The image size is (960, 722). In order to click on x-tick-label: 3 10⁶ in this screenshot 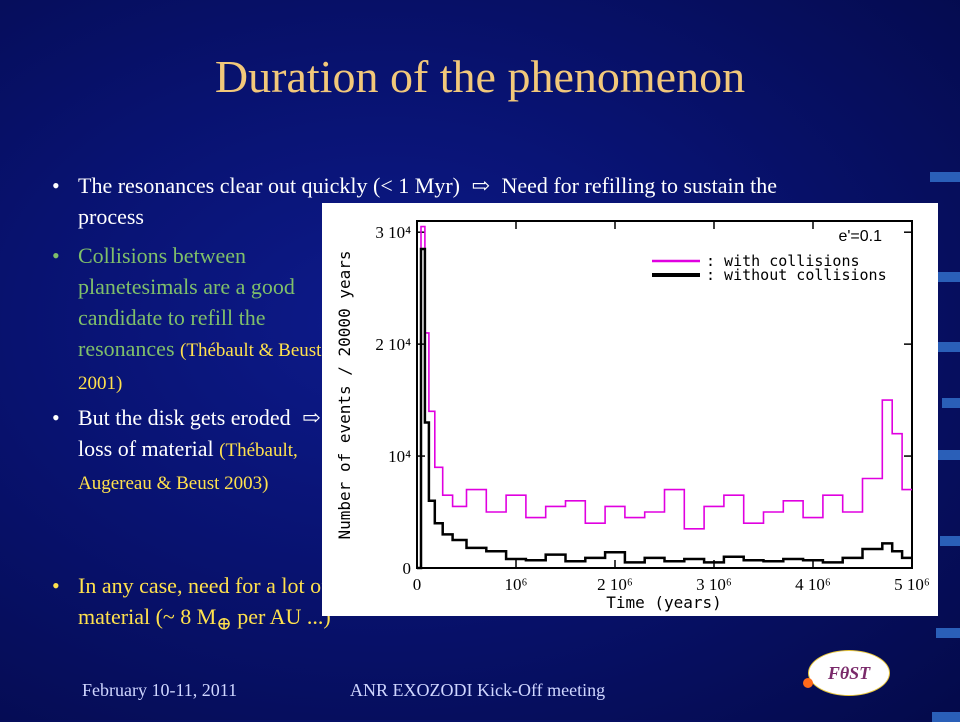, I will do `click(714, 584)`.